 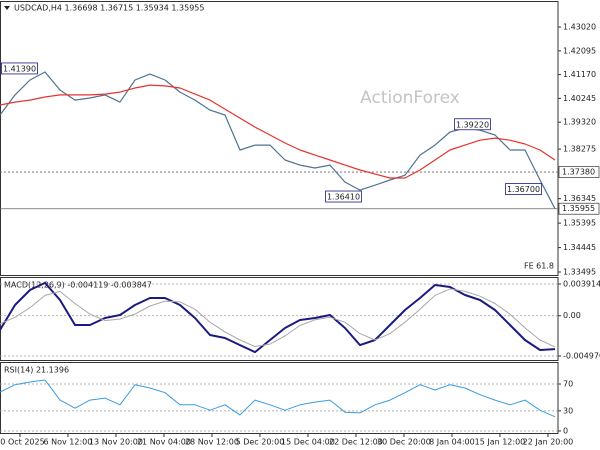 What do you see at coordinates (116, 442) in the screenshot?
I see `x-tick-label: 13 Nov 20:00` at bounding box center [116, 442].